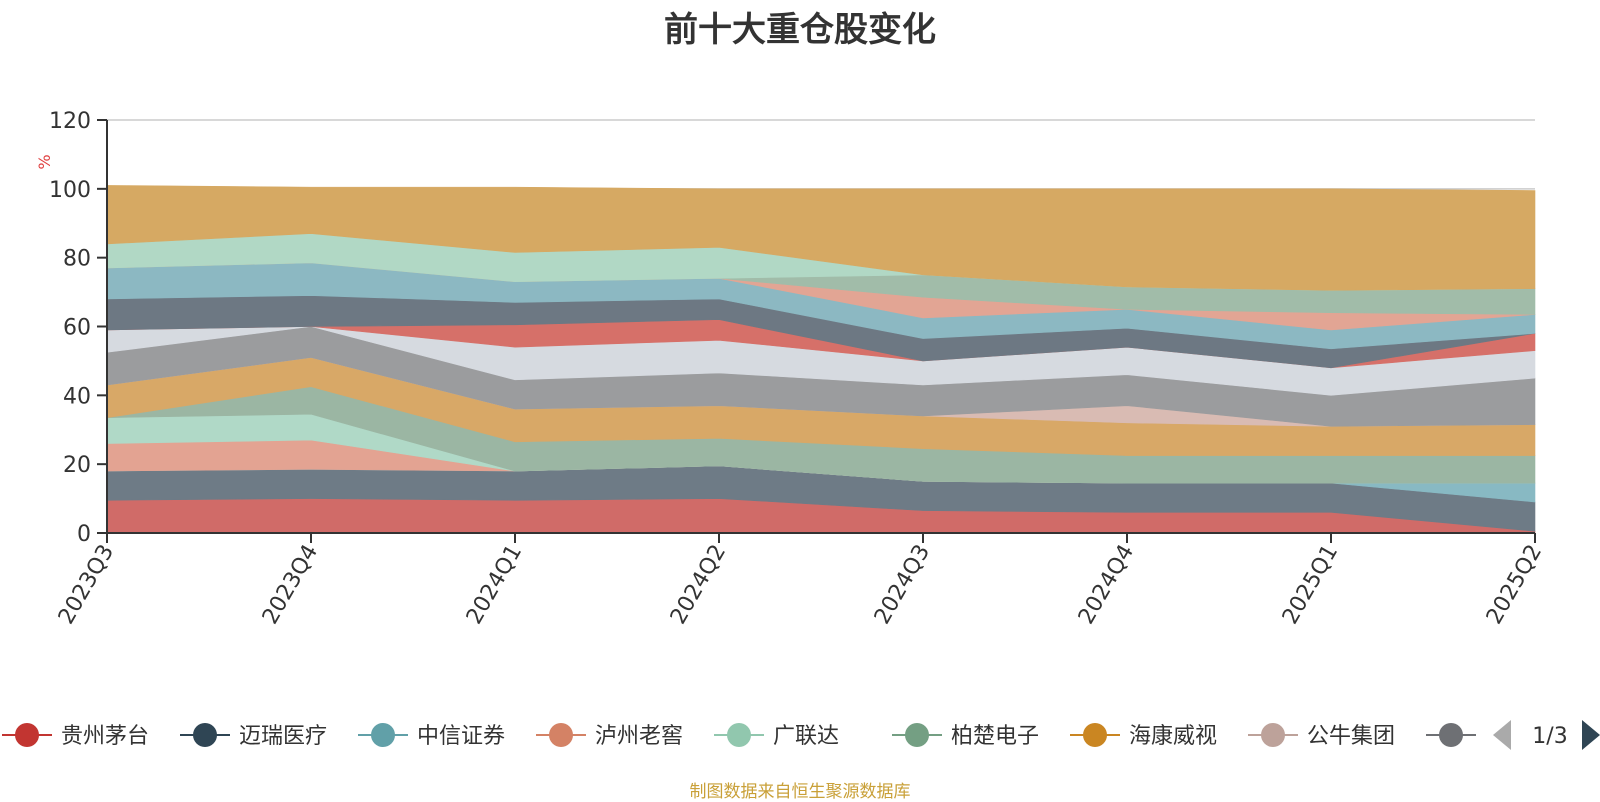  I want to click on legend-item: 柏楚电子, so click(965, 736).